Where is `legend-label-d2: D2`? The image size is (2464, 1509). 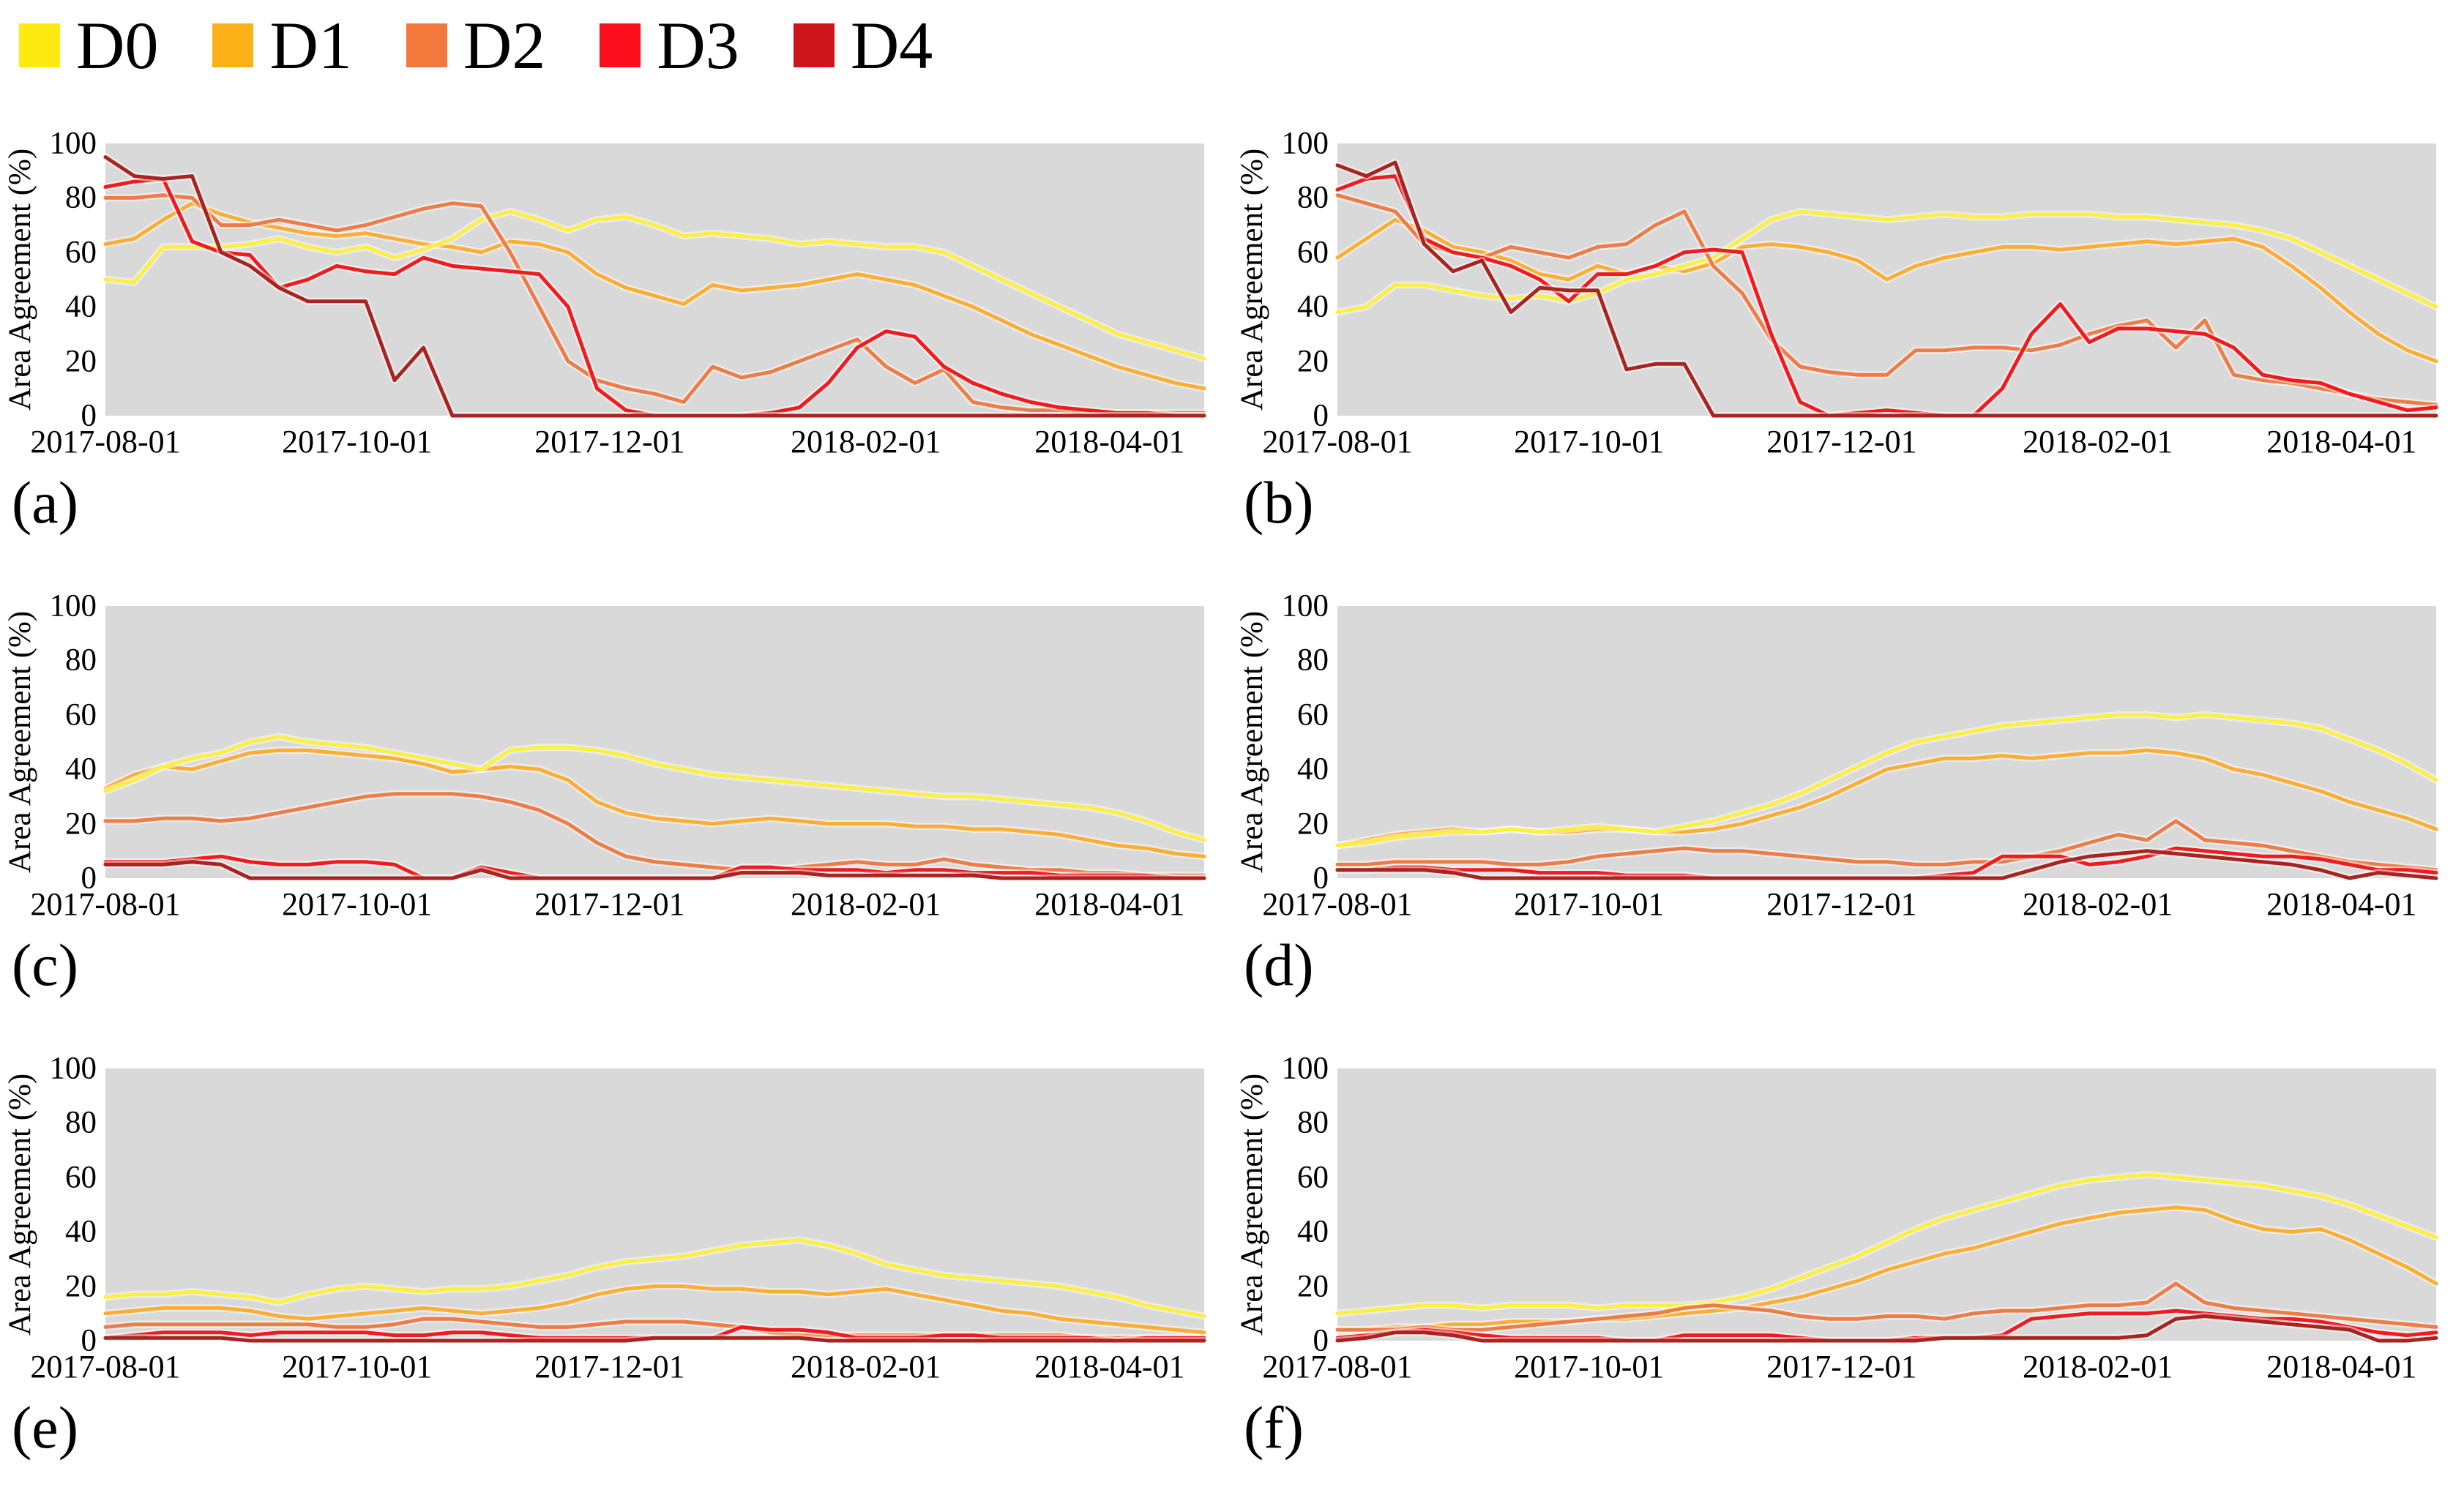 legend-label-d2: D2 is located at coordinates (504, 45).